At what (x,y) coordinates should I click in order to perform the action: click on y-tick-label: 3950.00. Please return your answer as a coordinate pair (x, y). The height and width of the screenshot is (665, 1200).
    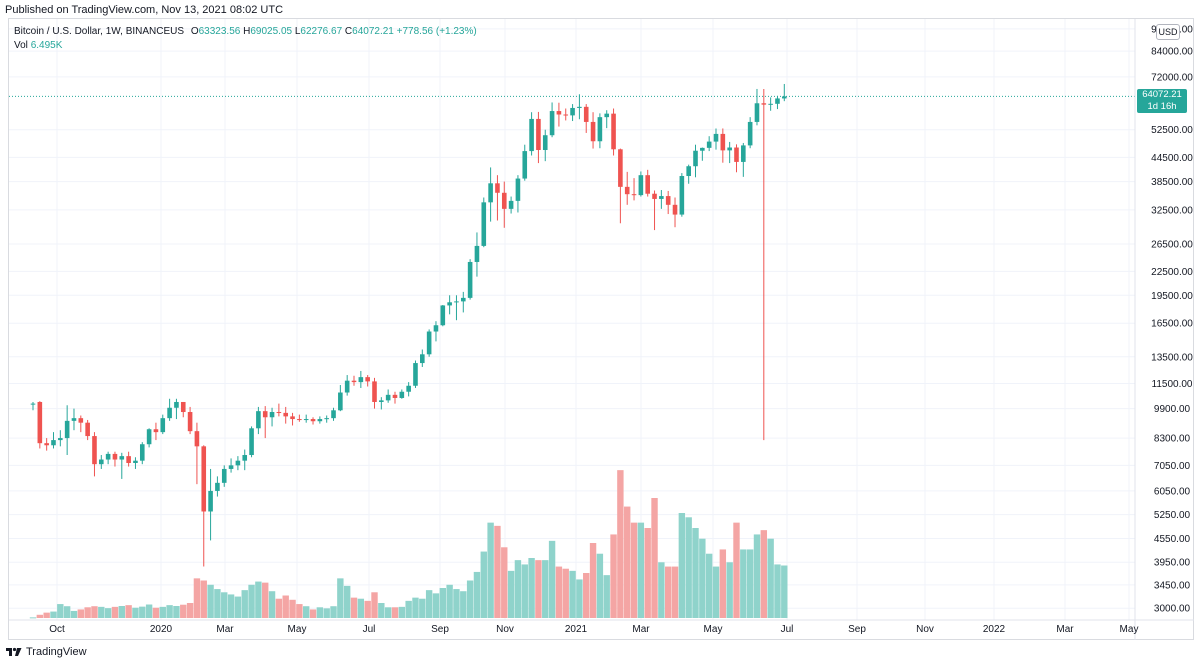
    Looking at the image, I should click on (1172, 563).